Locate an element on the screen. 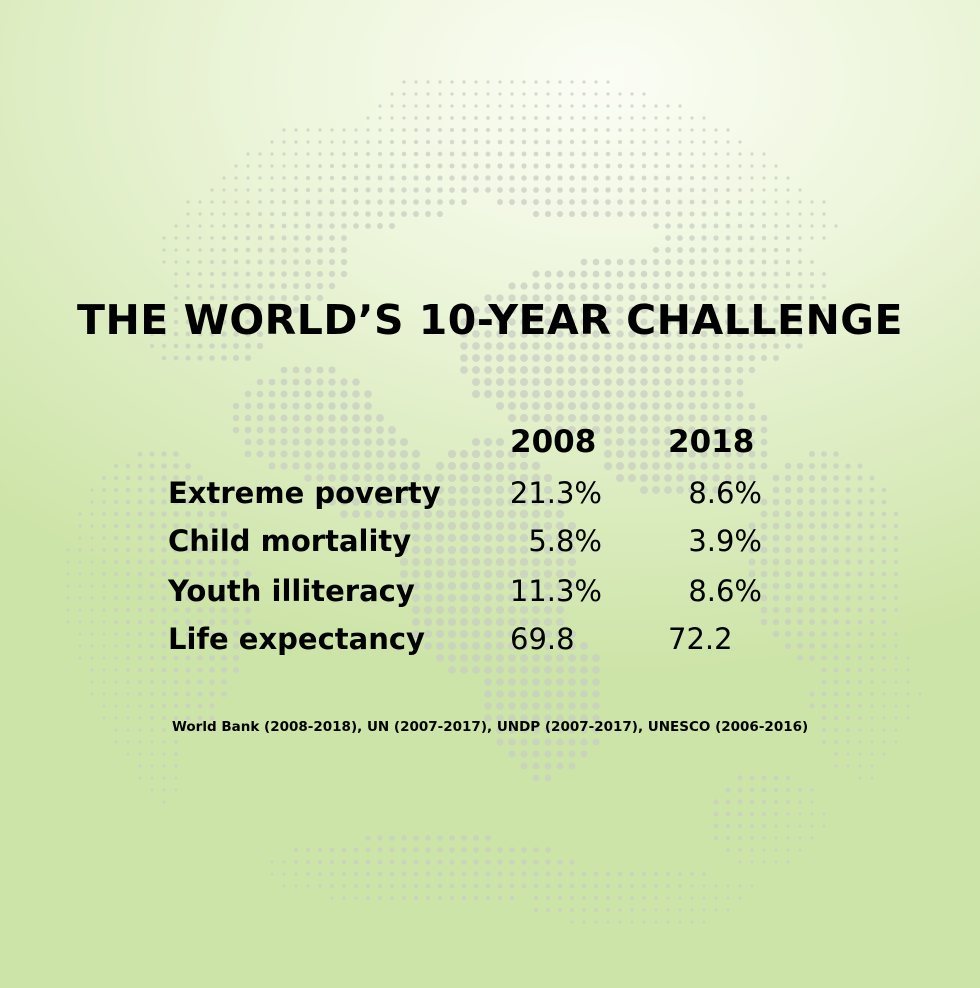 Image resolution: width=980 pixels, height=988 pixels. value-2008: 21.3% is located at coordinates (555, 493).